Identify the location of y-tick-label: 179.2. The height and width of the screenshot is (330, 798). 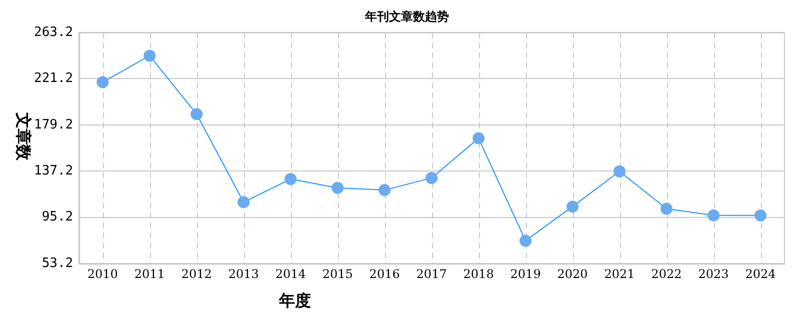
(54, 124).